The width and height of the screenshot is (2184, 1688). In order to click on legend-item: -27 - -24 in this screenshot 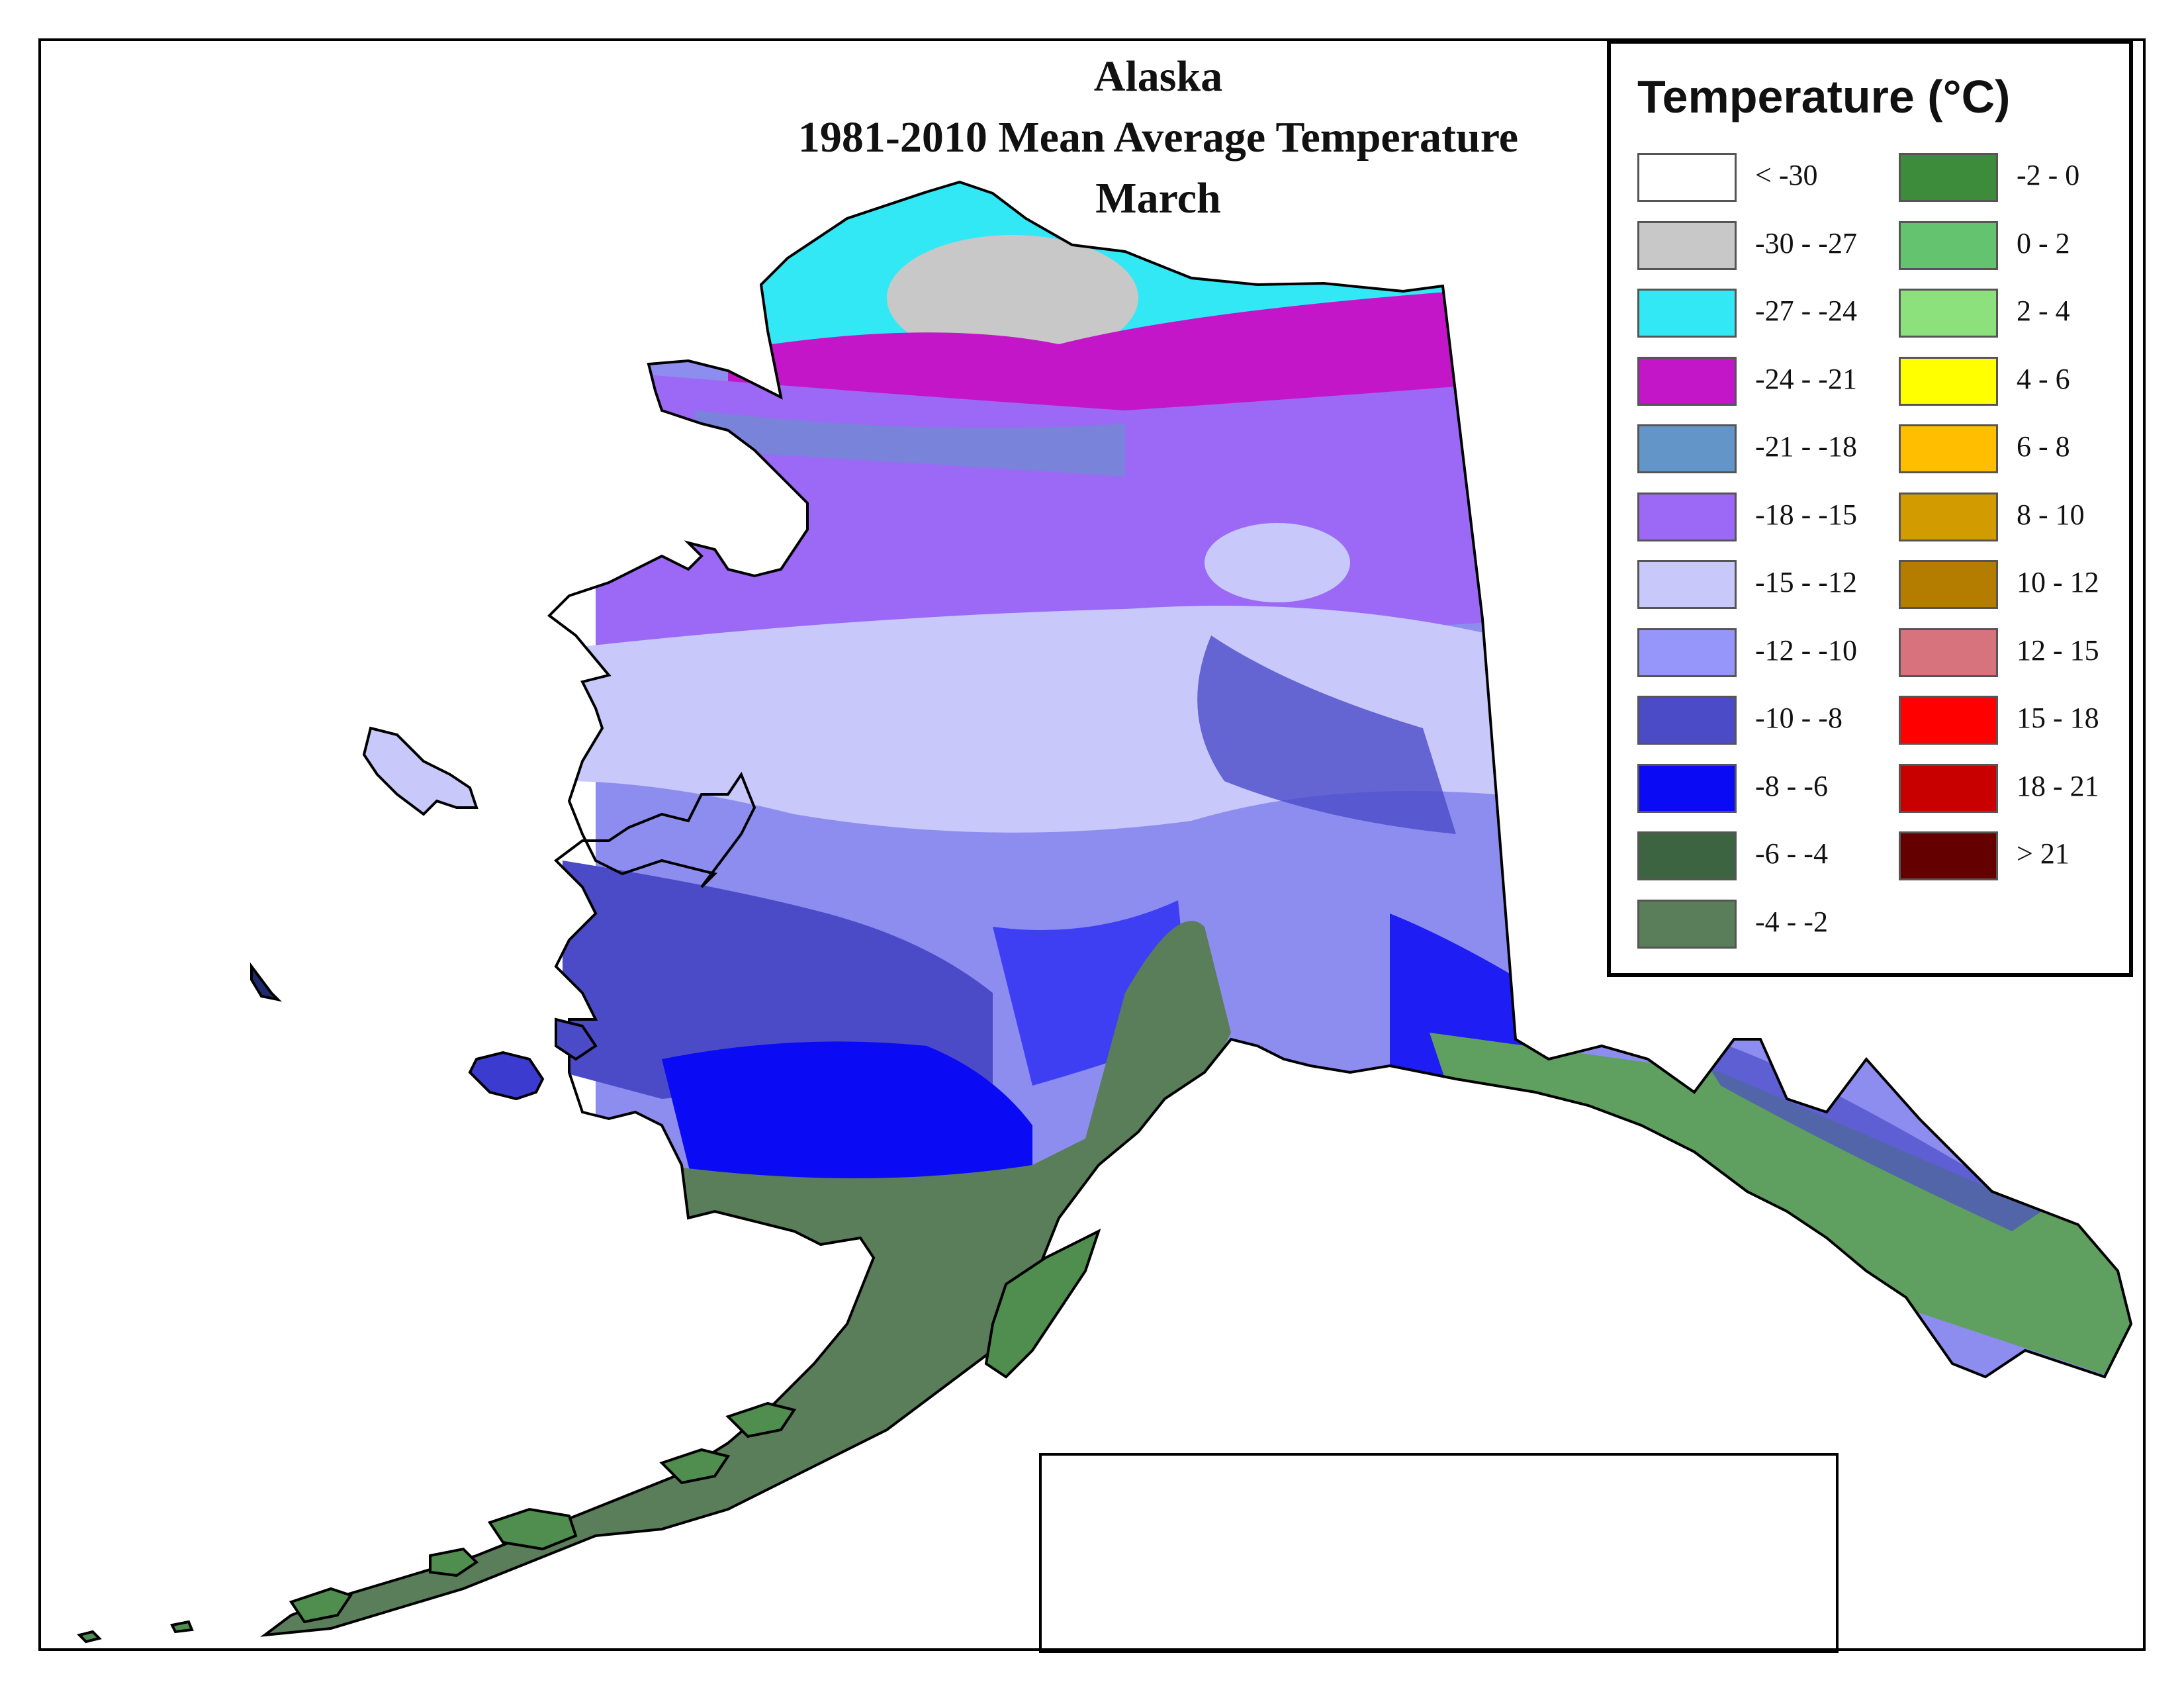, I will do `click(1757, 314)`.